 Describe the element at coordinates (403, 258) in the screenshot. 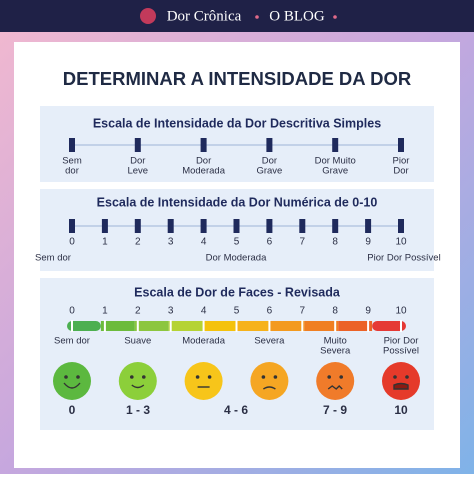

I see `label: Pior Dor Possível` at that location.